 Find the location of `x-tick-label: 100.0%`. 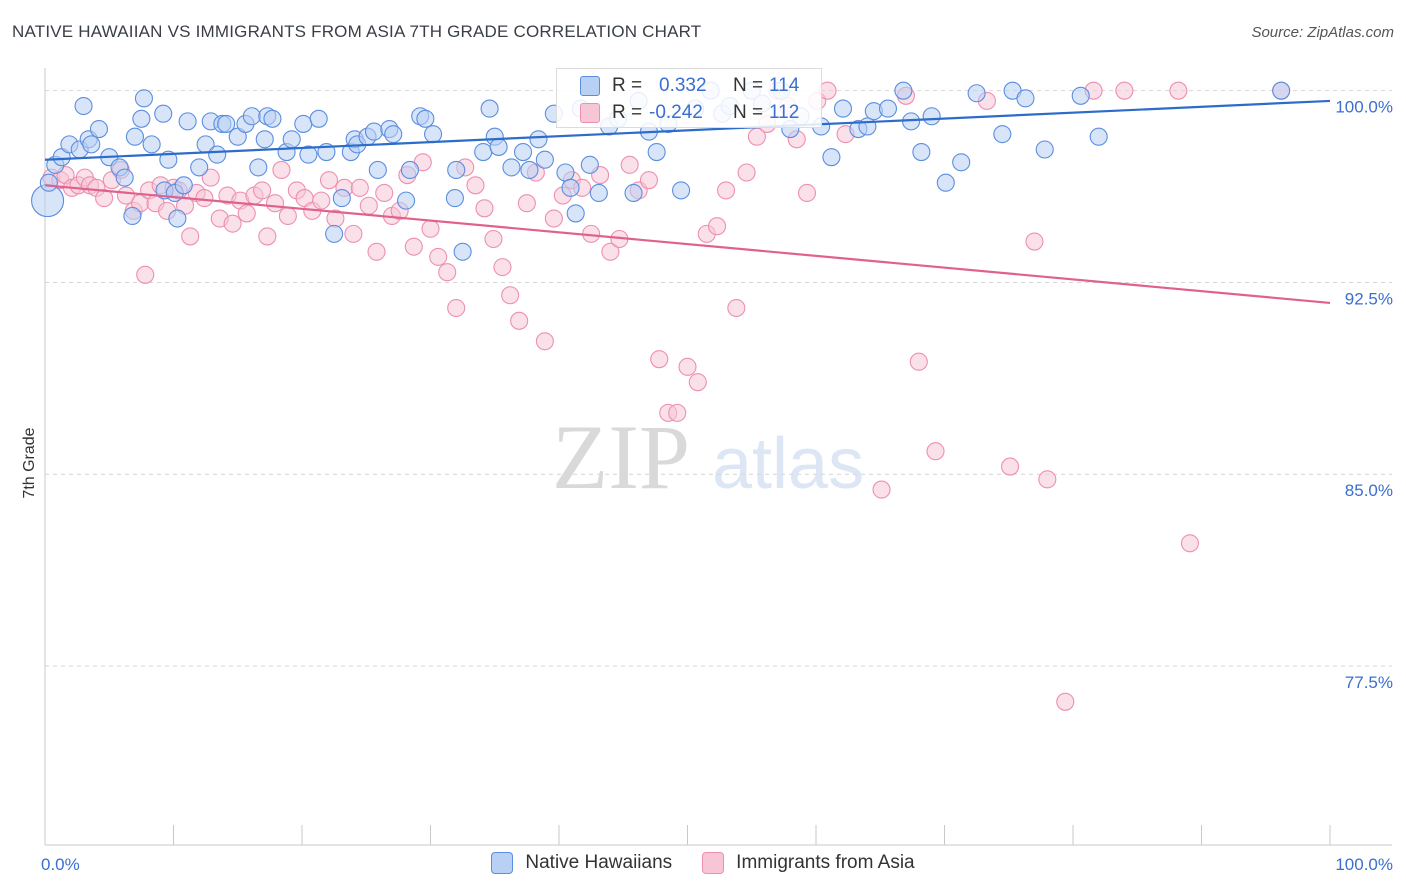

x-tick-label: 100.0% is located at coordinates (1364, 864).